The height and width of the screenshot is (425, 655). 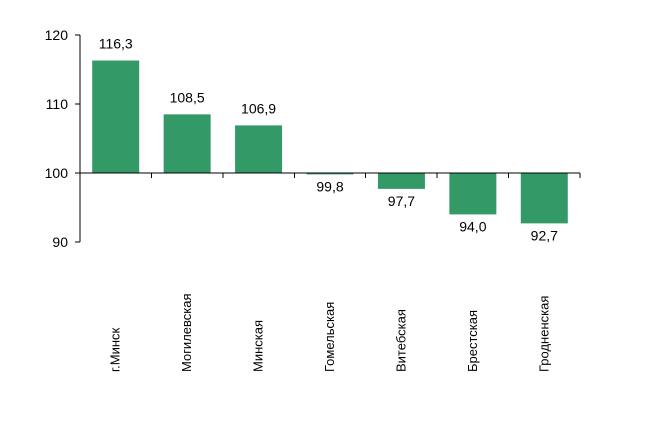 I want to click on category-label-5: Брестская, so click(x=472, y=341).